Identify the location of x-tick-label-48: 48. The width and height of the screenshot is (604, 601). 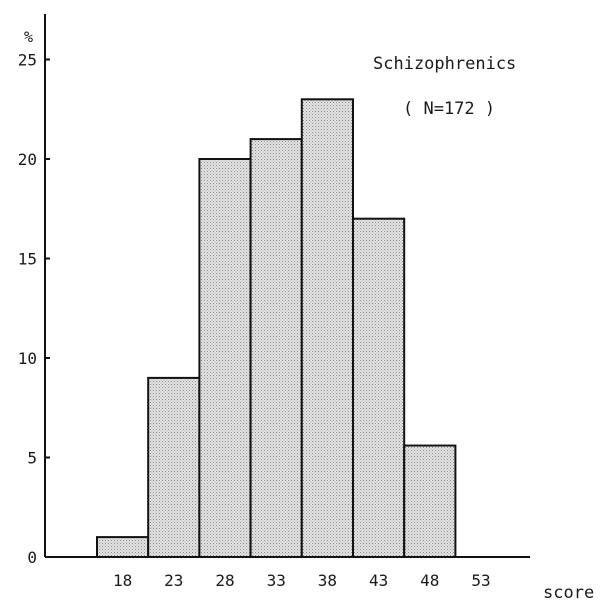
(429, 580).